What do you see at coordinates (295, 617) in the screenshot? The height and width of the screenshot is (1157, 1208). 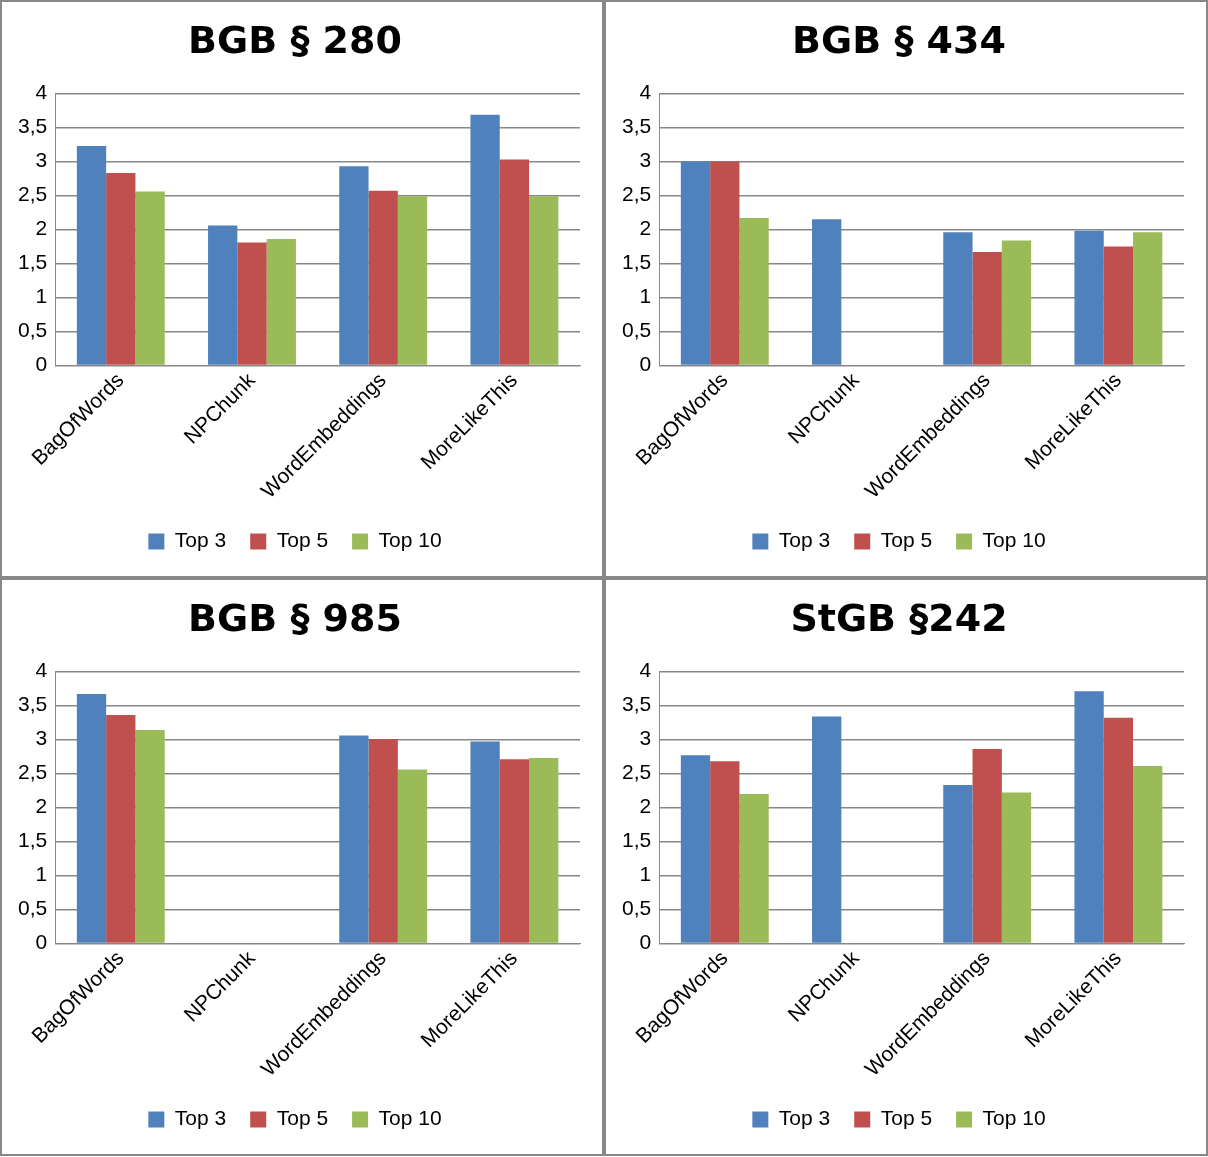 I see `chart-title: BGB § 985` at bounding box center [295, 617].